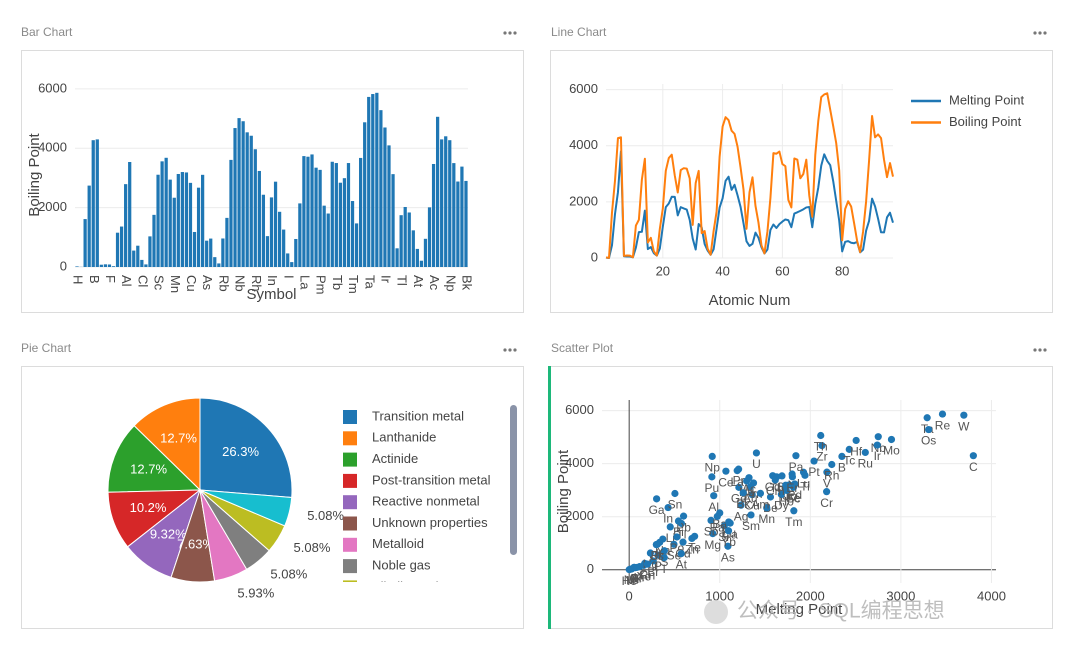 The height and width of the screenshot is (656, 1080). Describe the element at coordinates (404, 437) in the screenshot. I see `legend-label: Lanthanide` at that location.